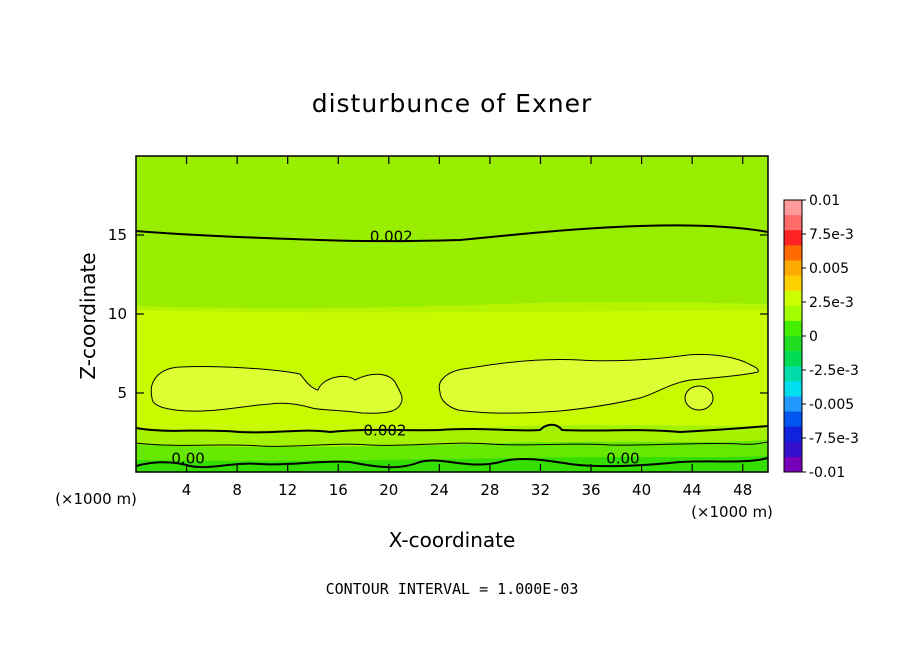 The width and height of the screenshot is (904, 654). I want to click on contour-line-upper, so click(452, 233).